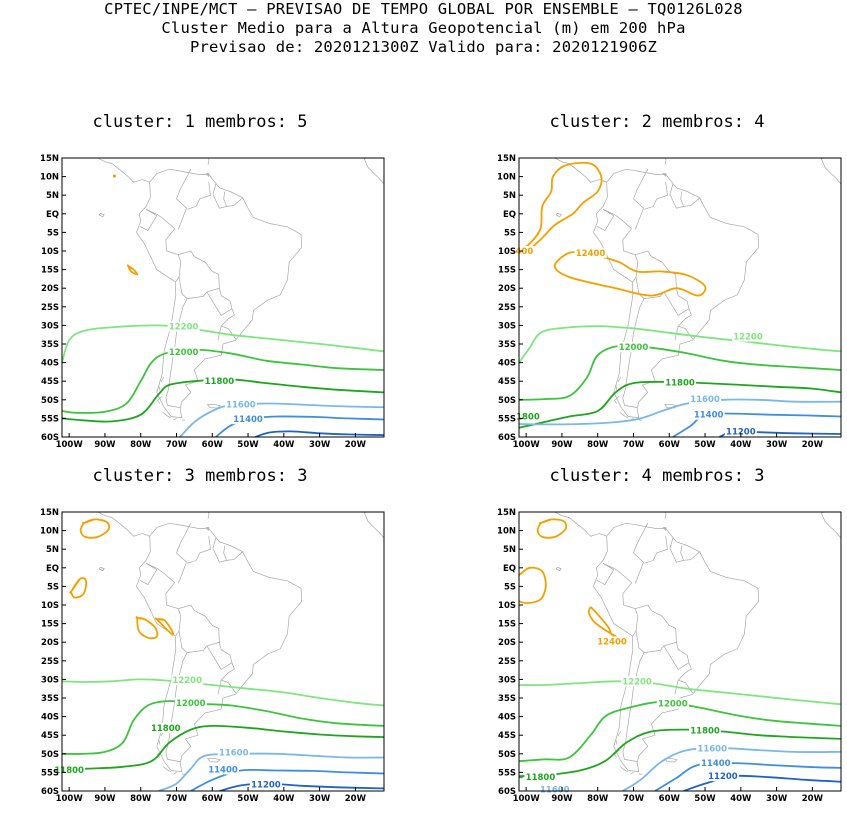 This screenshot has height=826, width=847. What do you see at coordinates (507, 382) in the screenshot?
I see `lat-tick-label: 45S` at bounding box center [507, 382].